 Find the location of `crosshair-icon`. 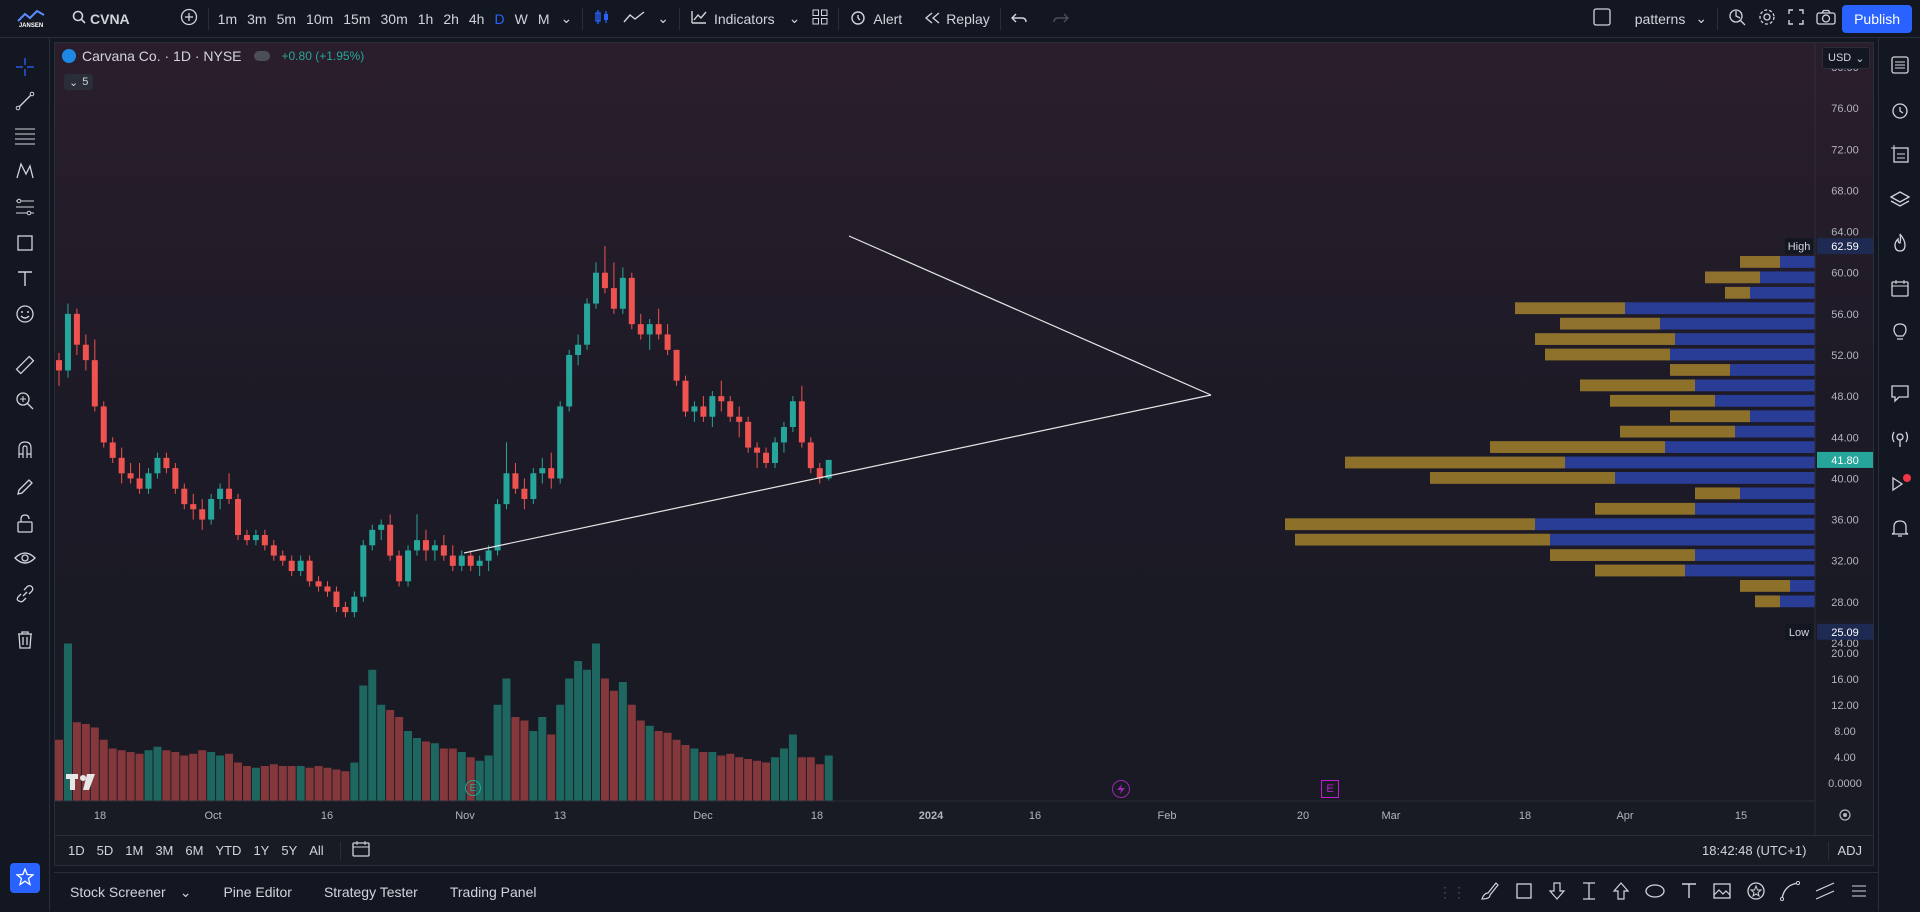

crosshair-icon is located at coordinates (25, 67).